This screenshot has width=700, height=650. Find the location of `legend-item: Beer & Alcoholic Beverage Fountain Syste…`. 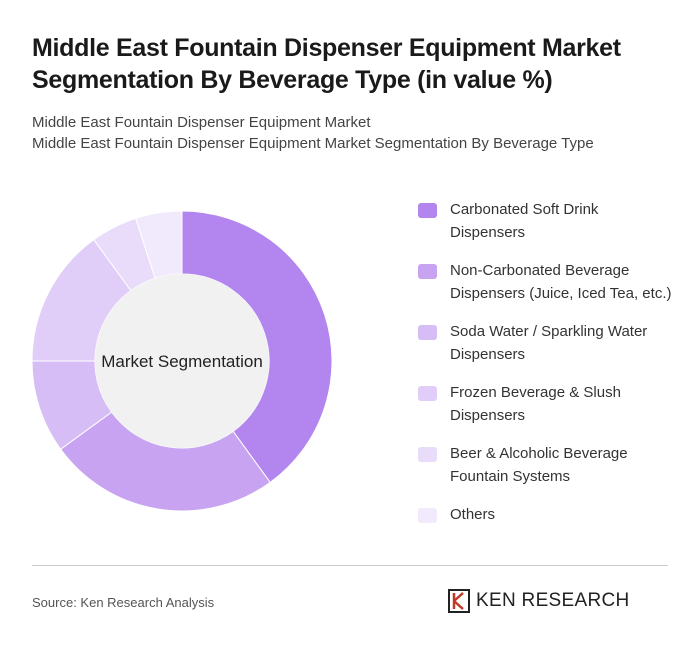

legend-item: Beer & Alcoholic Beverage Fountain Syste… is located at coordinates (553, 465).